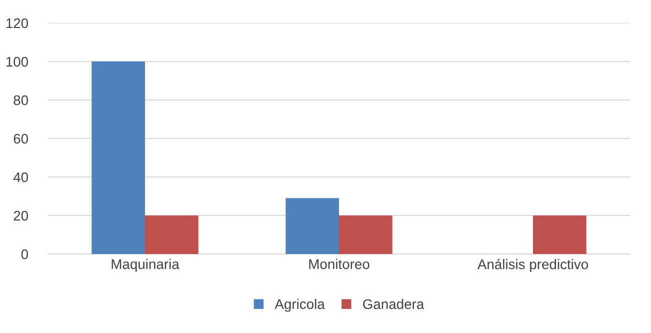  I want to click on y-tick-label: 100, so click(17, 61).